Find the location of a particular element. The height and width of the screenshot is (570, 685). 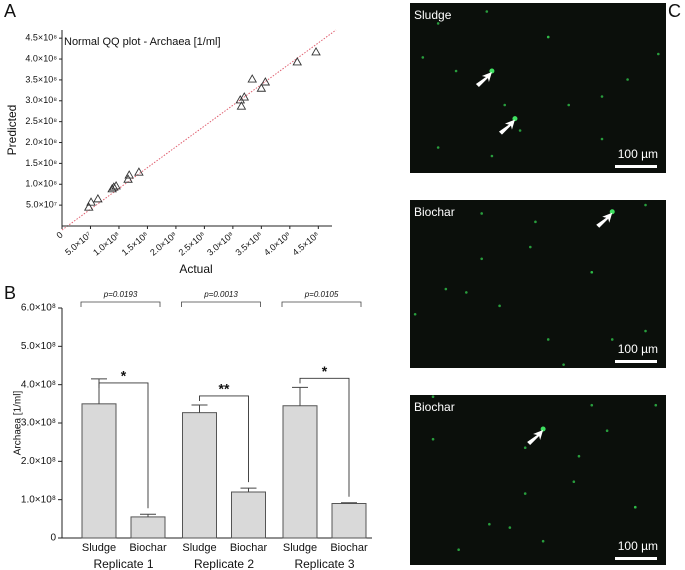

y-tick-label: 2.5×10⁸ is located at coordinates (41, 121).